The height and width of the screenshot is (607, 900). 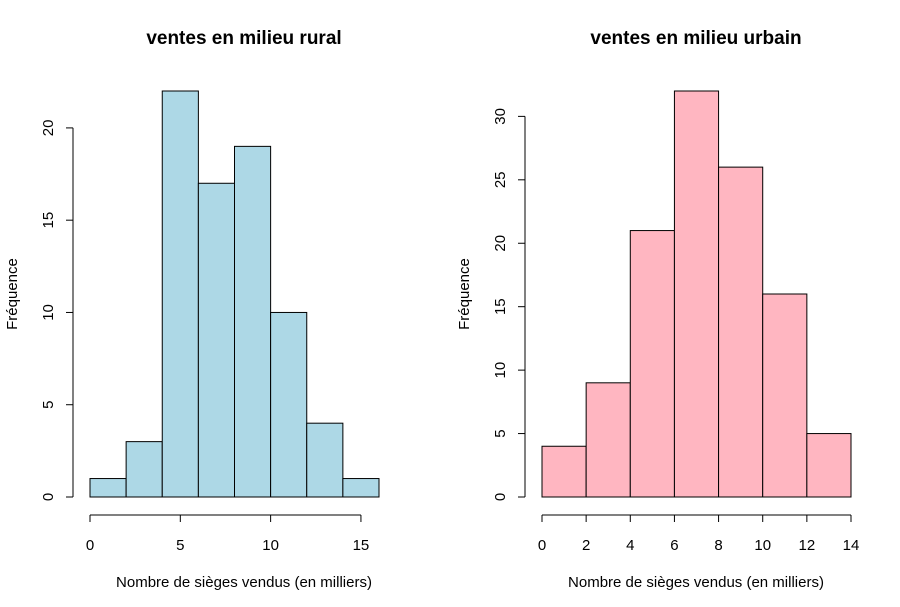 I want to click on urban-x-tick-label: 4, so click(x=630, y=545).